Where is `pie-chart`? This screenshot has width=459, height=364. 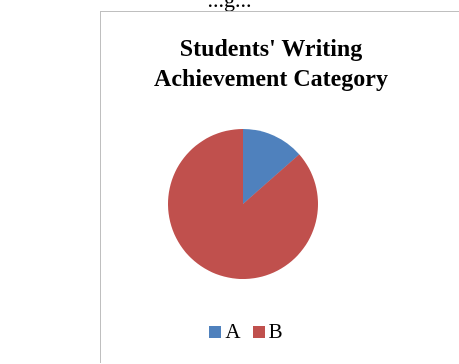 pie-chart is located at coordinates (243, 204).